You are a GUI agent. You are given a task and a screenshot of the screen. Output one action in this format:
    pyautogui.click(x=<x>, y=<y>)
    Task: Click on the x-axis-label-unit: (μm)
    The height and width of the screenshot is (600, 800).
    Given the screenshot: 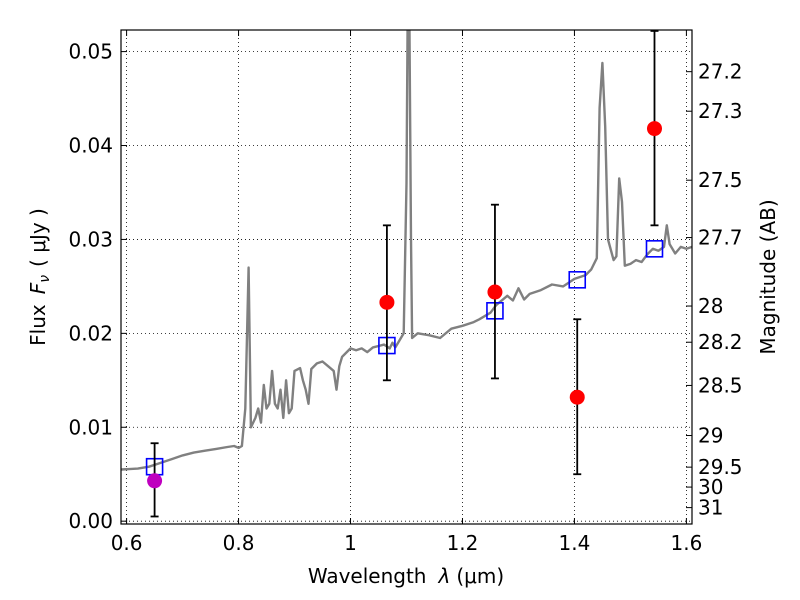 What is the action you would take?
    pyautogui.click(x=480, y=576)
    